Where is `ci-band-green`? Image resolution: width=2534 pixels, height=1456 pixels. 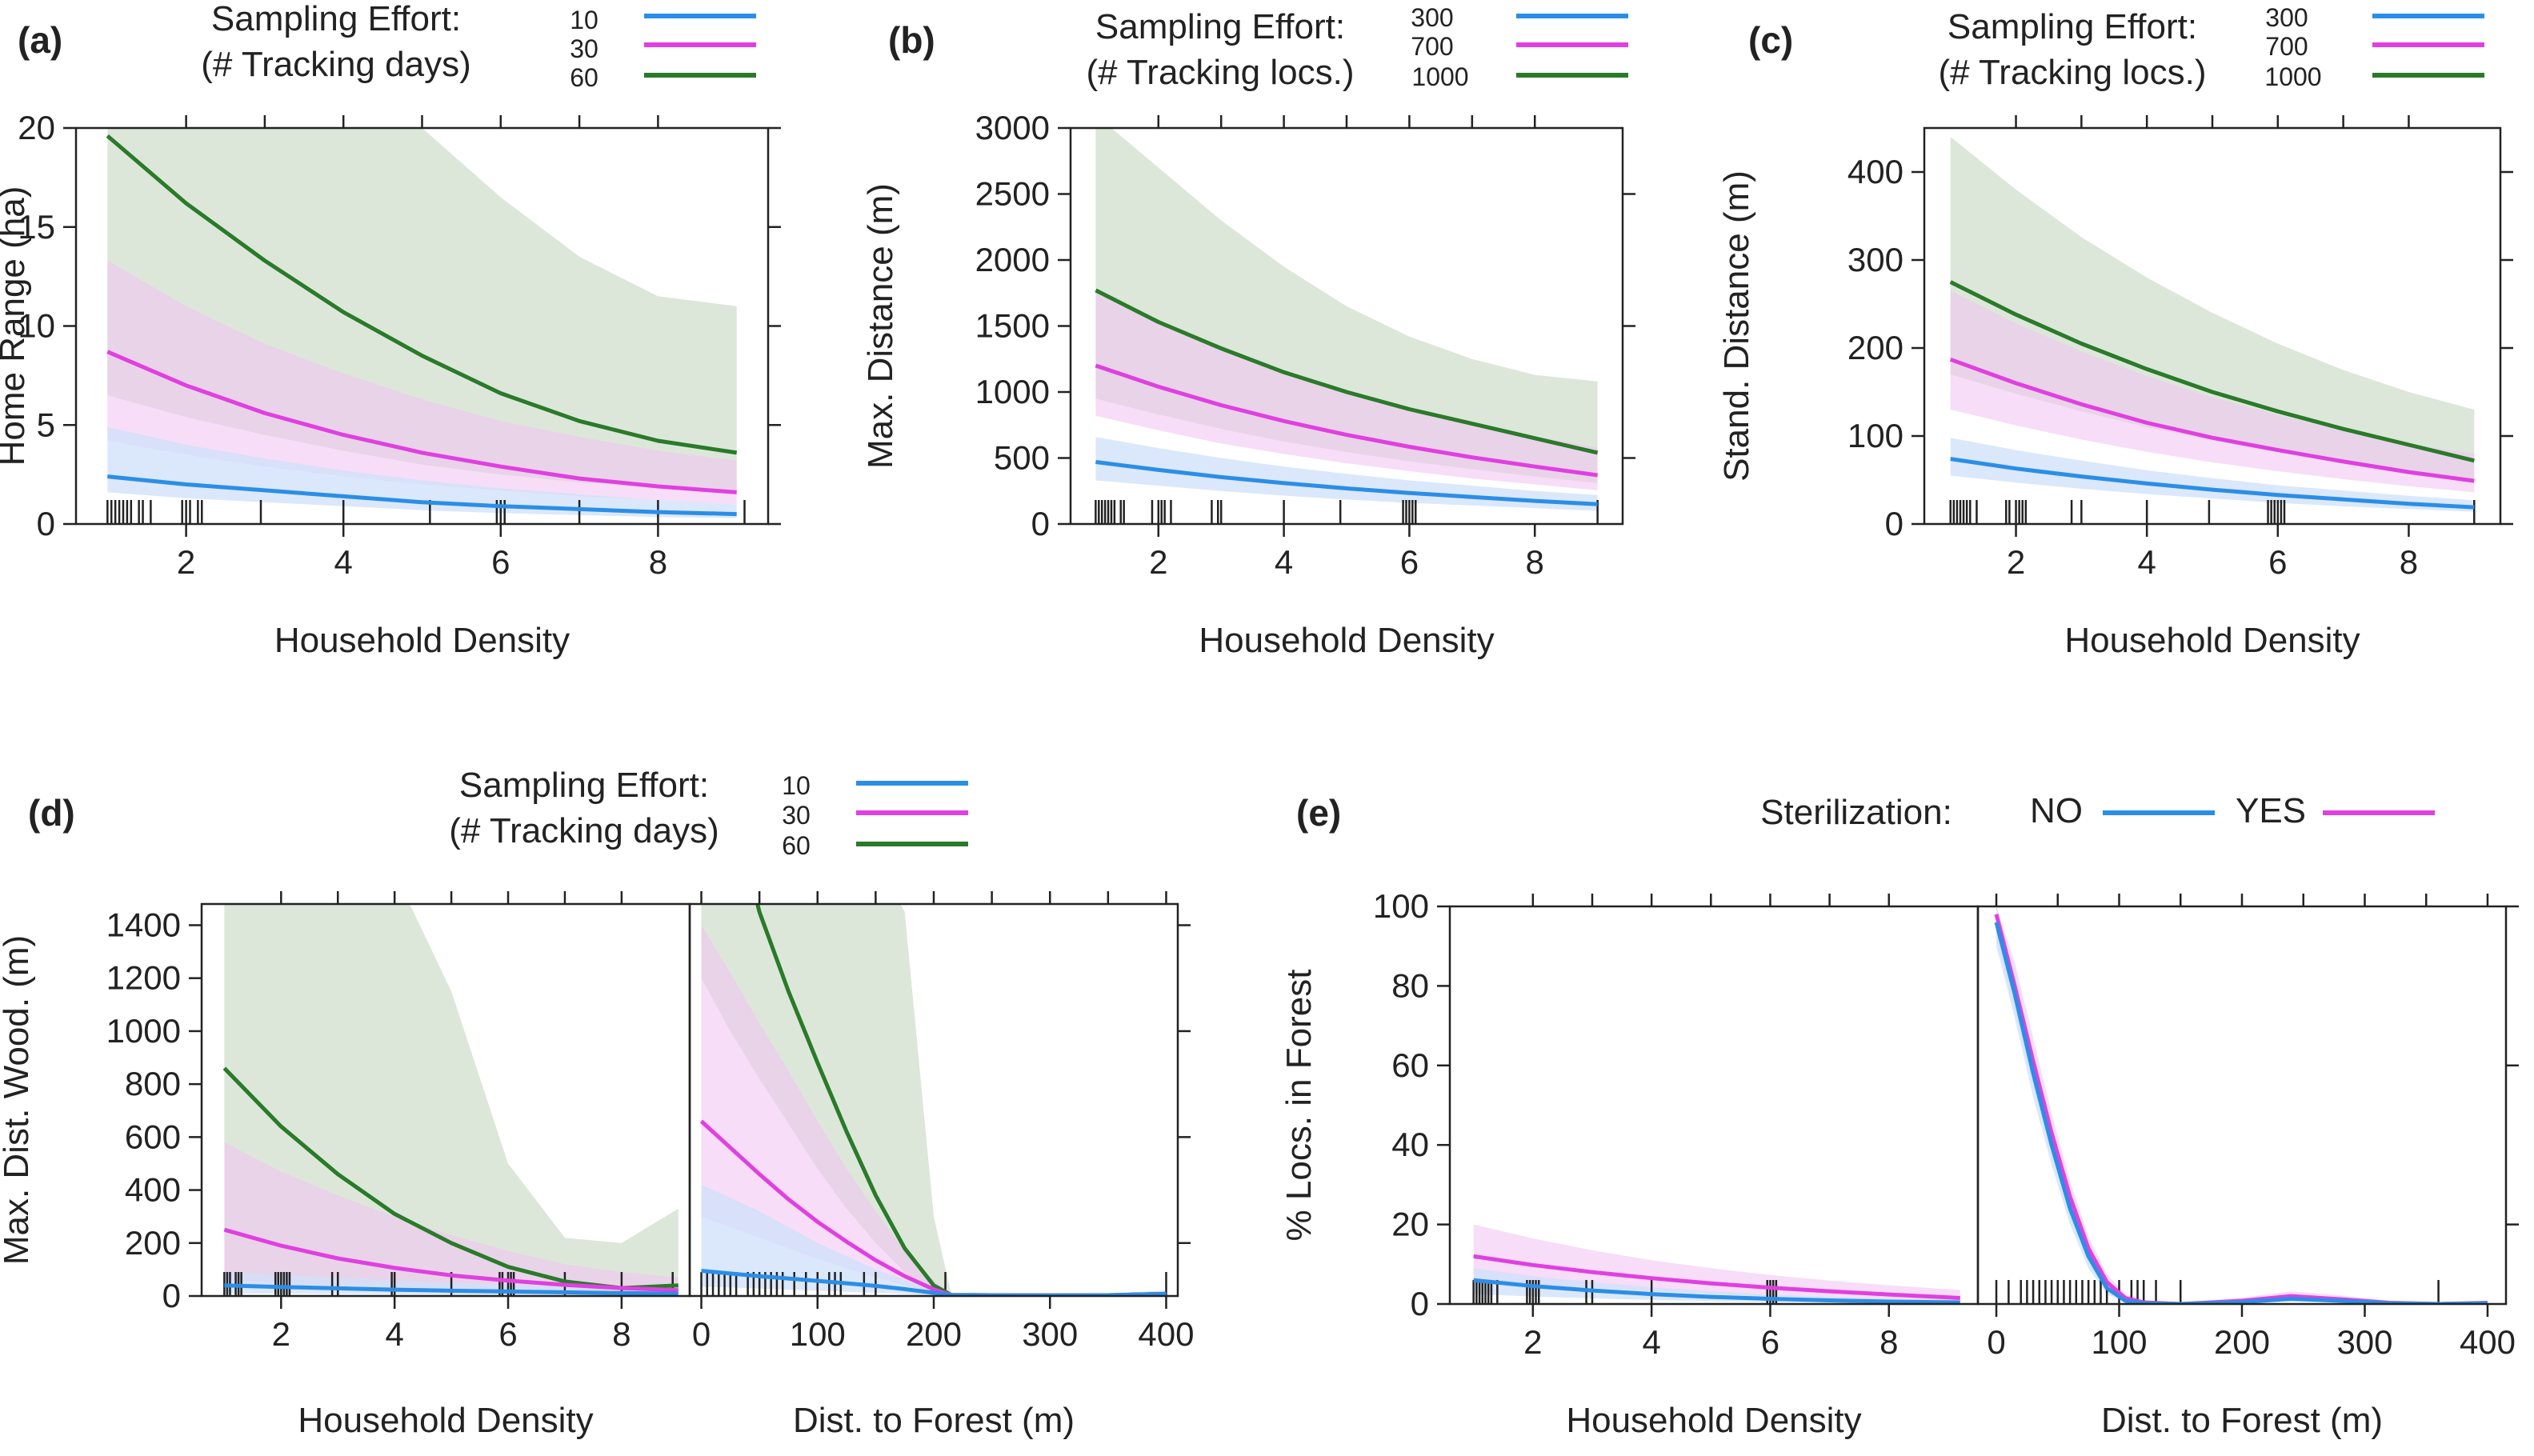
ci-band-green is located at coordinates (934, 1100).